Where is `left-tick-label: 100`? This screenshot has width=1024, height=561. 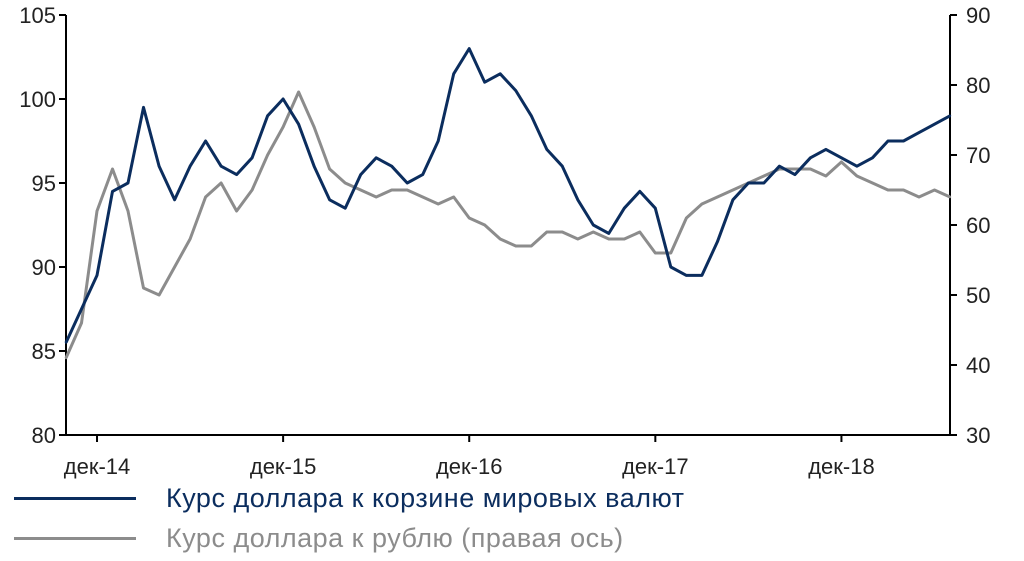
left-tick-label: 100 is located at coordinates (37, 99).